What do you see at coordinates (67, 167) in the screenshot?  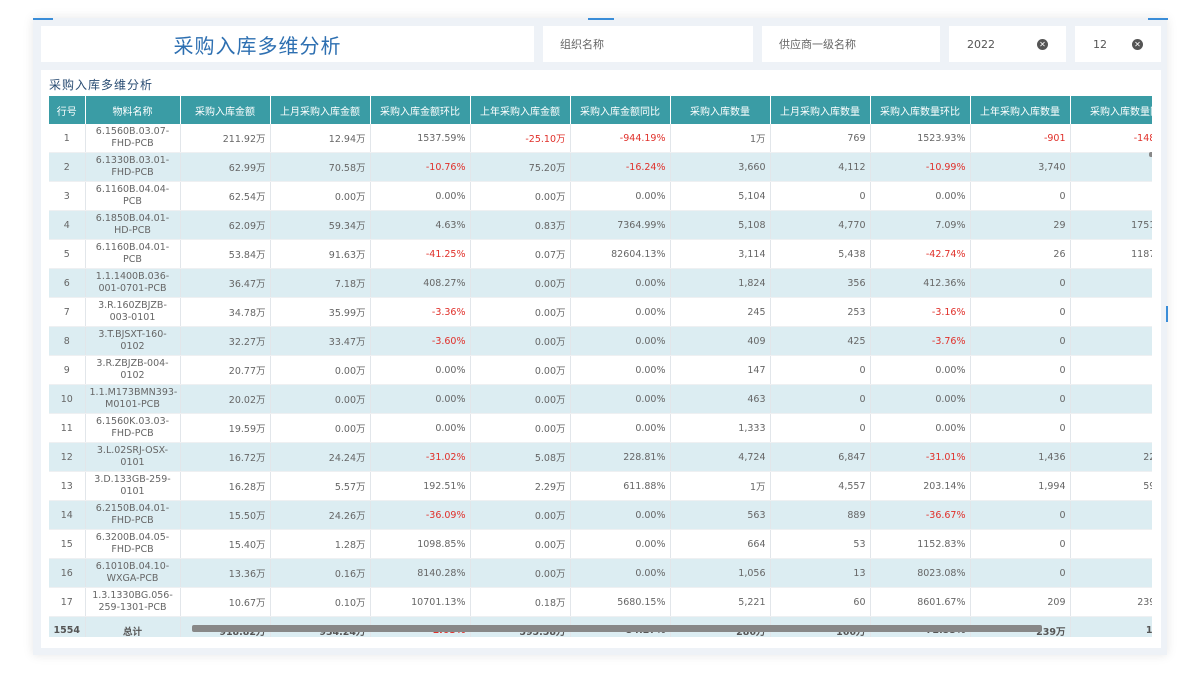 I see `row-number-cell: 2` at bounding box center [67, 167].